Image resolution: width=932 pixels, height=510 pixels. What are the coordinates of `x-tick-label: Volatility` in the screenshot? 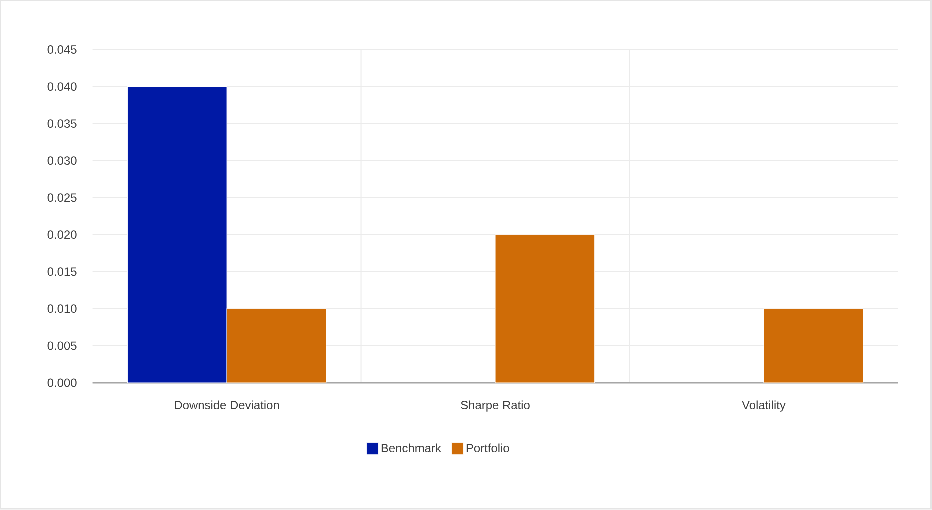 It's located at (764, 406).